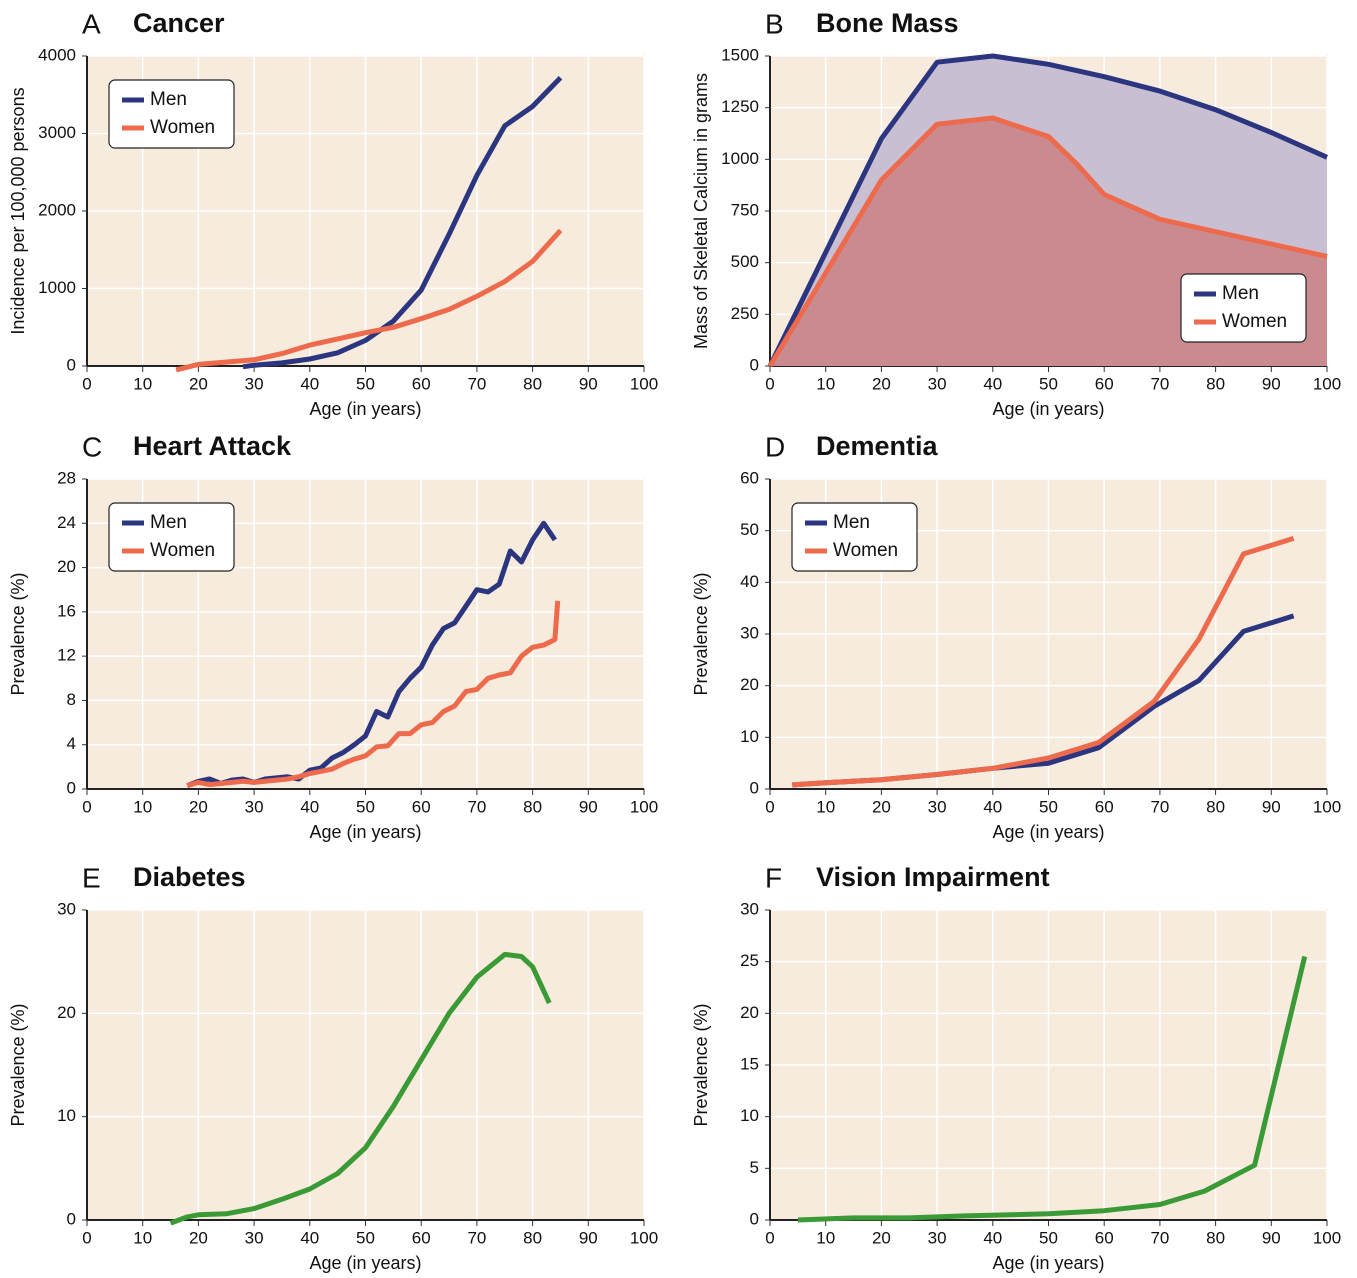 Image resolution: width=1357 pixels, height=1278 pixels. What do you see at coordinates (851, 522) in the screenshot?
I see `legend-label: Men` at bounding box center [851, 522].